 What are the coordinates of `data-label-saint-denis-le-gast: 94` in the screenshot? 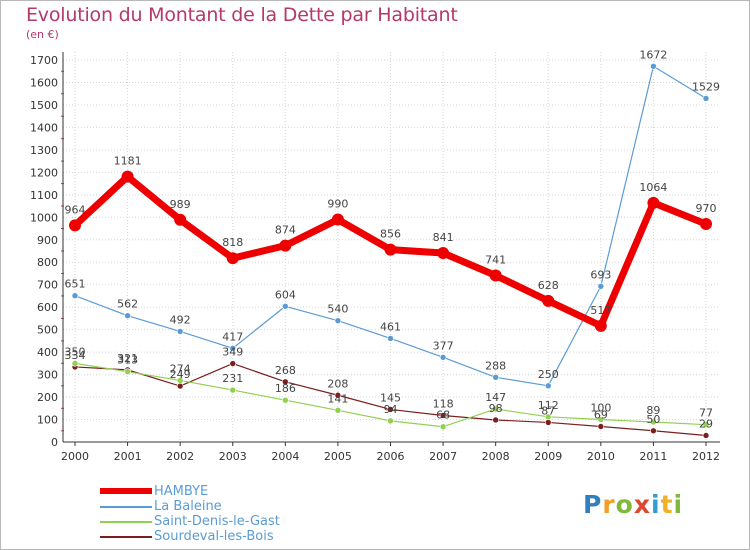 It's located at (391, 409).